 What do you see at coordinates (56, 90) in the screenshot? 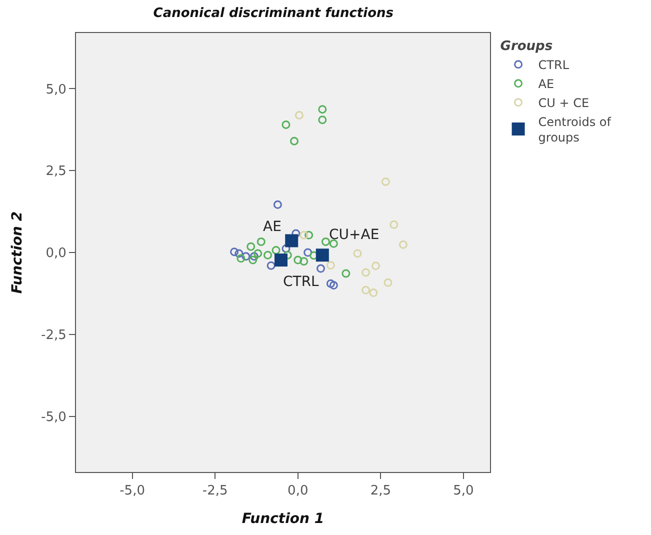
I see `y-tick-label: 5,0` at bounding box center [56, 90].